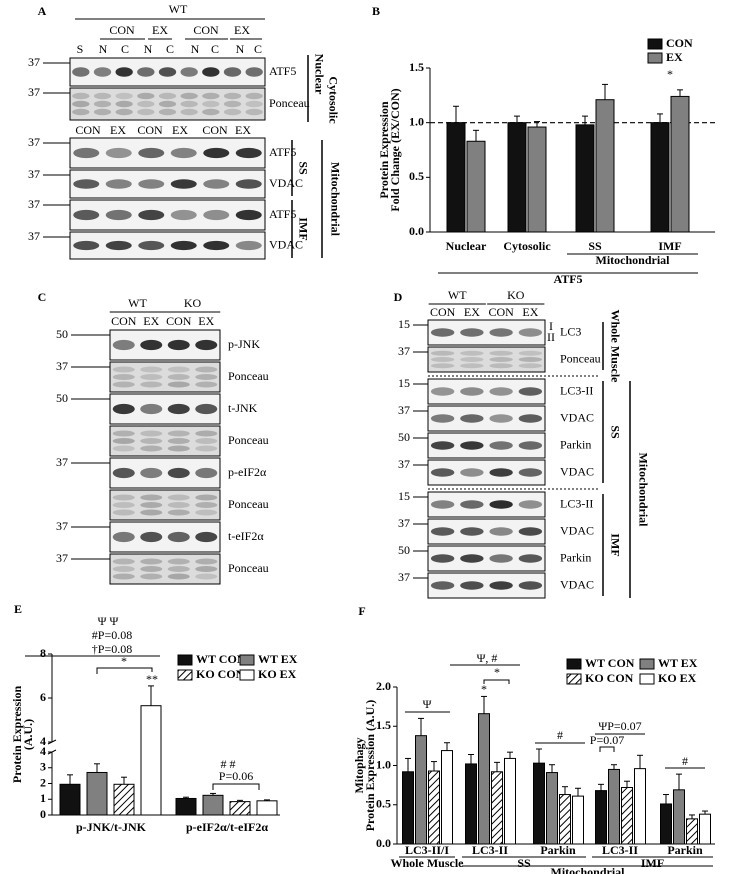 This screenshot has height=874, width=738. I want to click on annotation: # #, so click(228, 764).